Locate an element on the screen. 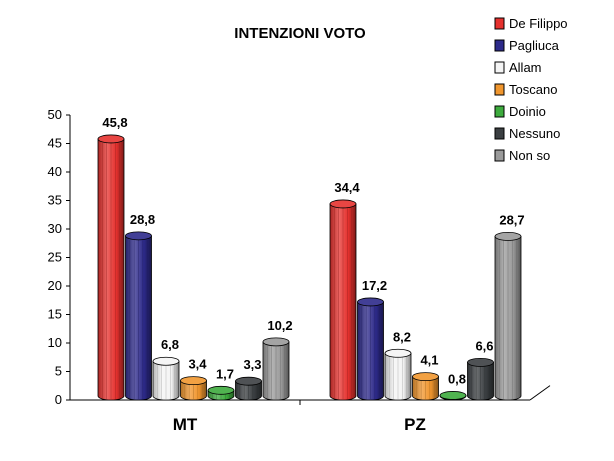 The image size is (614, 461). data-label: 28,7 is located at coordinates (511, 219).